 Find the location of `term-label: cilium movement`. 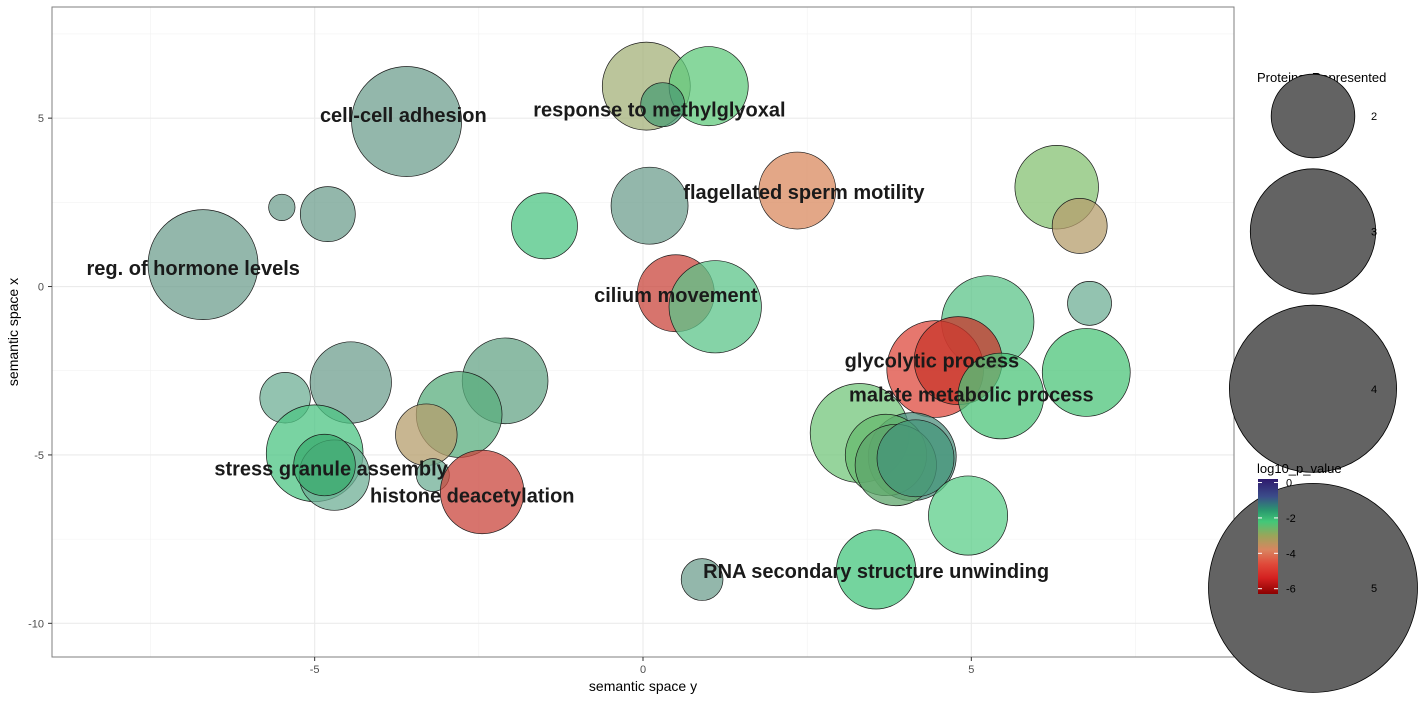

term-label: cilium movement is located at coordinates (676, 296).